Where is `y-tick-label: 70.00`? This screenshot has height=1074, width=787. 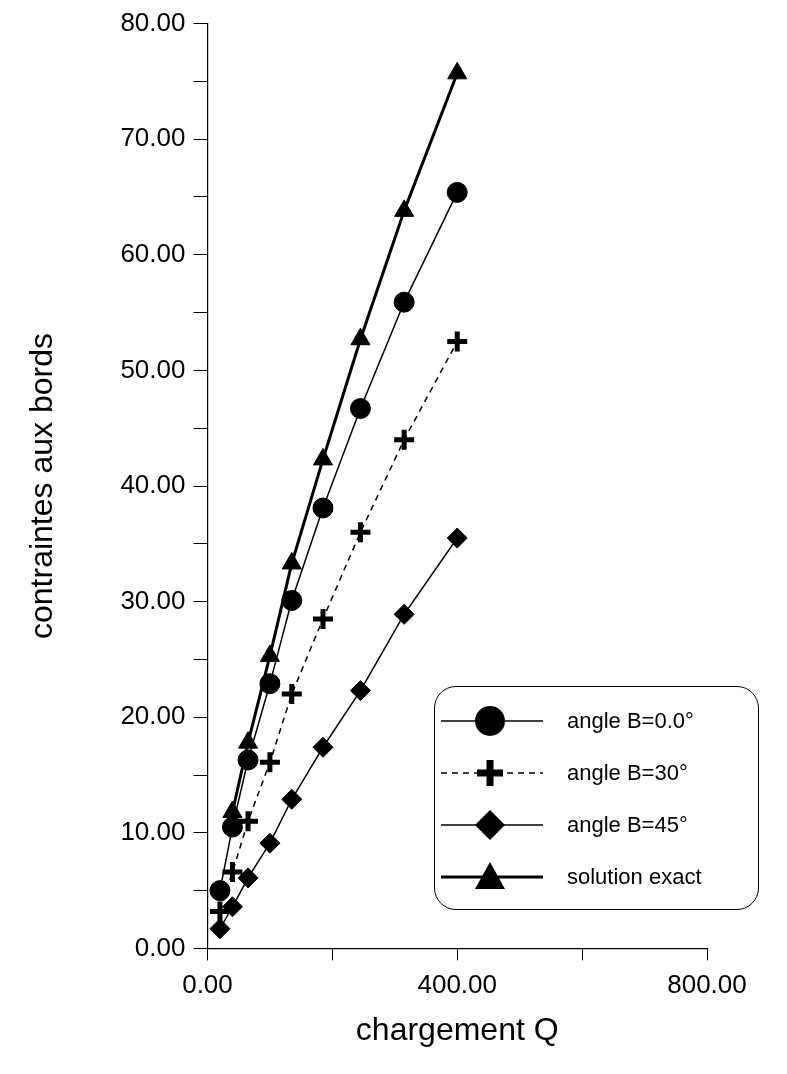 y-tick-label: 70.00 is located at coordinates (153, 137).